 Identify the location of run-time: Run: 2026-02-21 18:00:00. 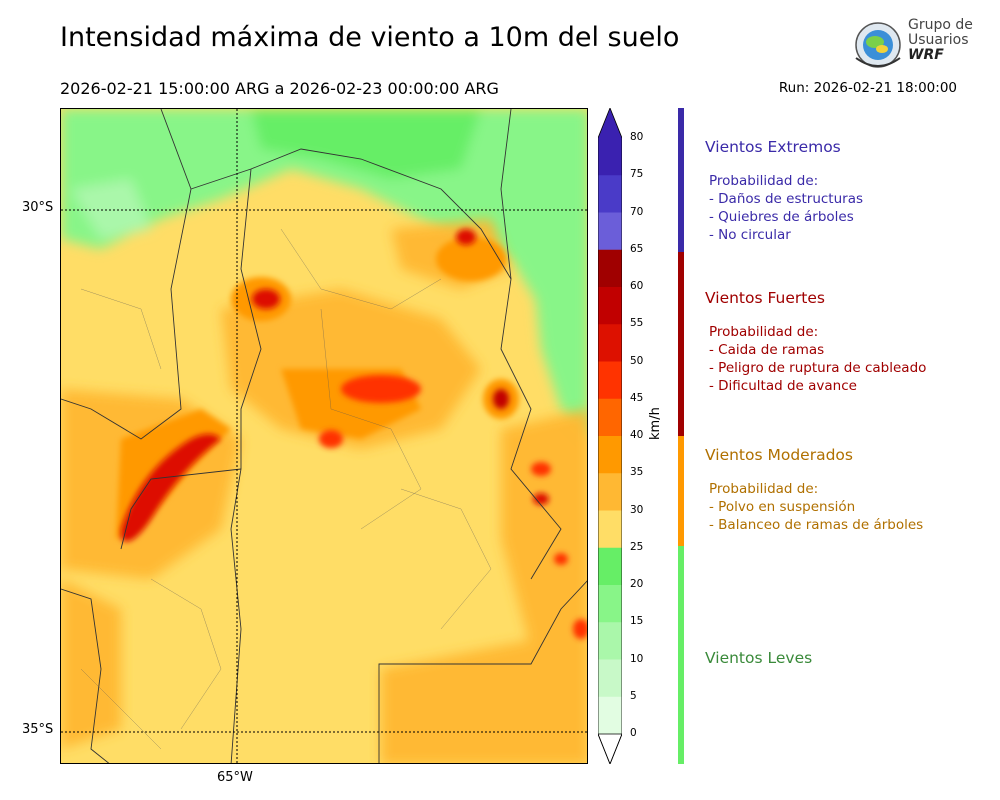
(867, 88).